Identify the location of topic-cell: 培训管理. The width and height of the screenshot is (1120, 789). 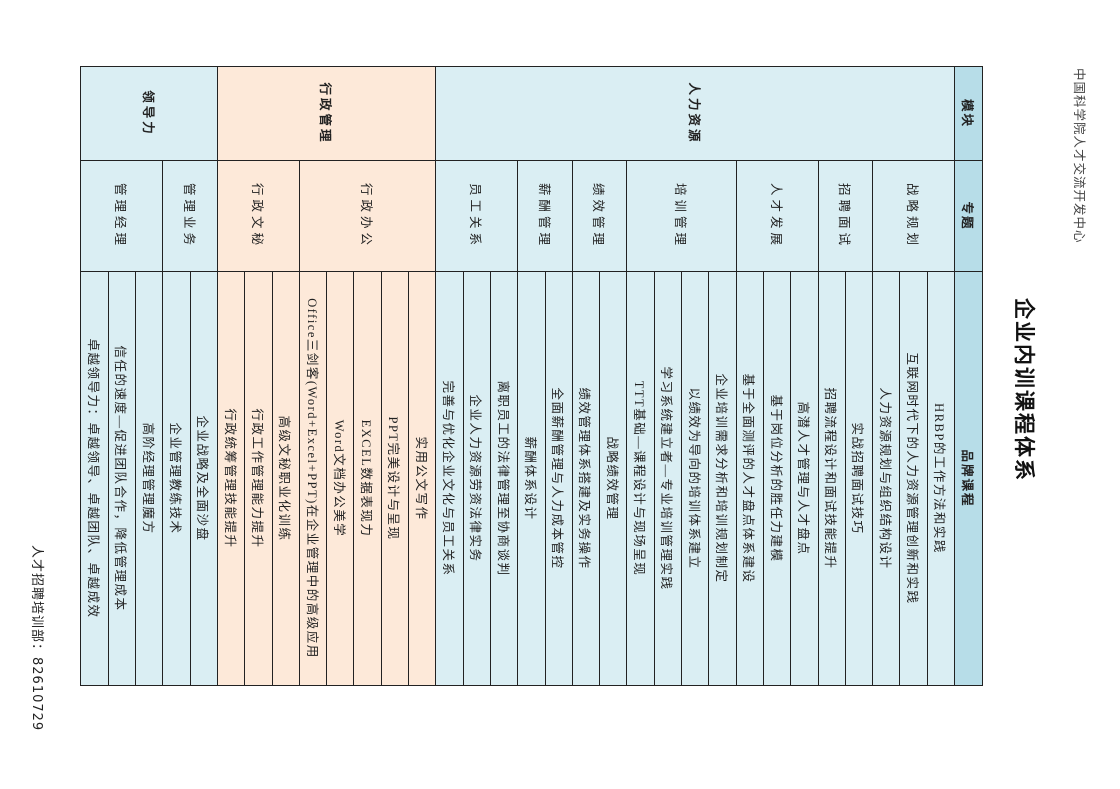
(681, 216).